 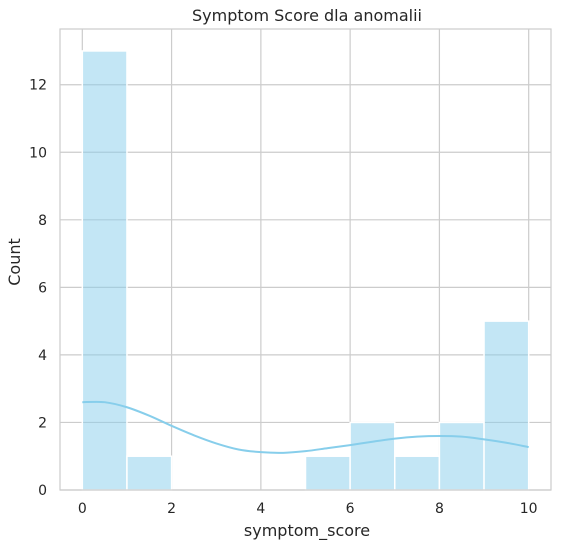 I want to click on y-tick-labels: 0 2 4 6 8 10 12, so click(x=38, y=288).